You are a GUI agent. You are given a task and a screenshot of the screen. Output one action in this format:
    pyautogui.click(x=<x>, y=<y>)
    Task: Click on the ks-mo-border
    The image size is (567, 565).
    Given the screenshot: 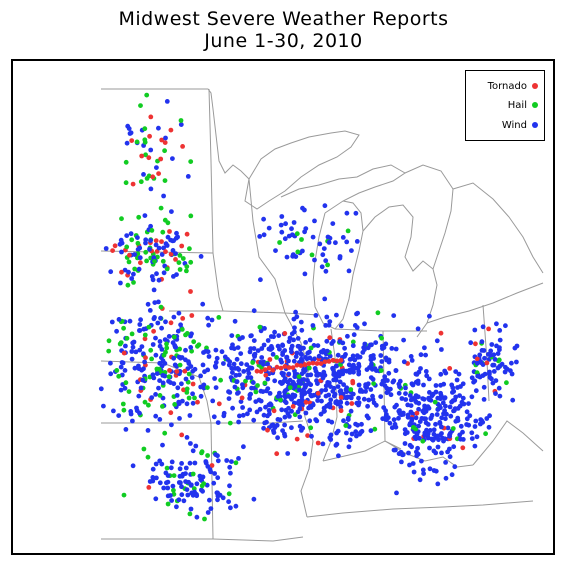 What is the action you would take?
    pyautogui.click(x=212, y=481)
    